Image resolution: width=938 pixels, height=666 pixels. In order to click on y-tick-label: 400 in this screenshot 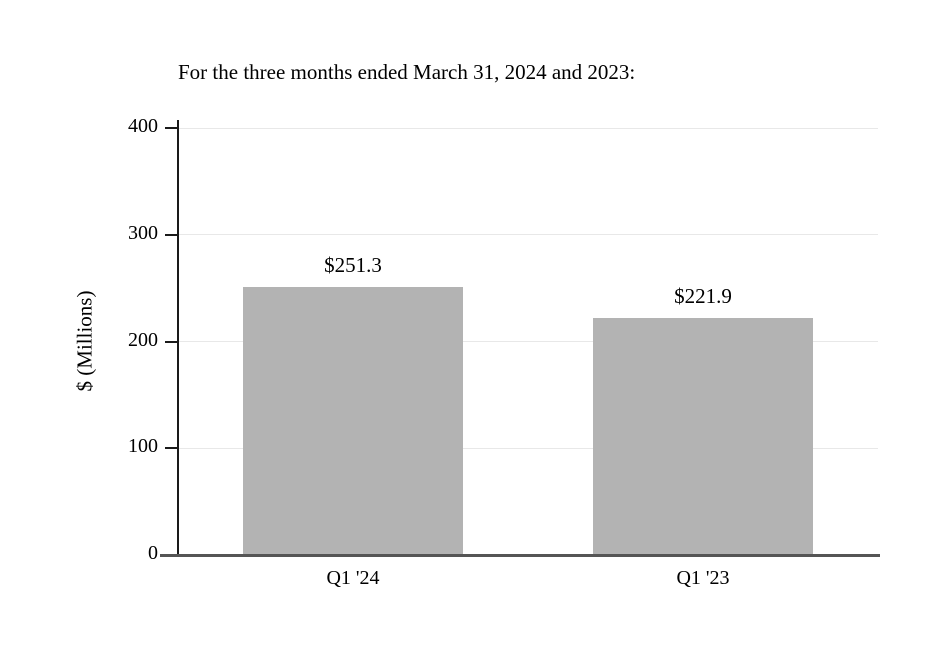, I will do `click(143, 126)`.